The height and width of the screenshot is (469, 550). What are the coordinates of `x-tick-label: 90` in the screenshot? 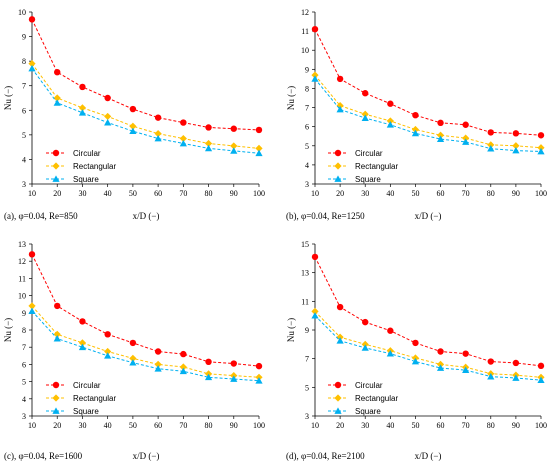 It's located at (234, 193).